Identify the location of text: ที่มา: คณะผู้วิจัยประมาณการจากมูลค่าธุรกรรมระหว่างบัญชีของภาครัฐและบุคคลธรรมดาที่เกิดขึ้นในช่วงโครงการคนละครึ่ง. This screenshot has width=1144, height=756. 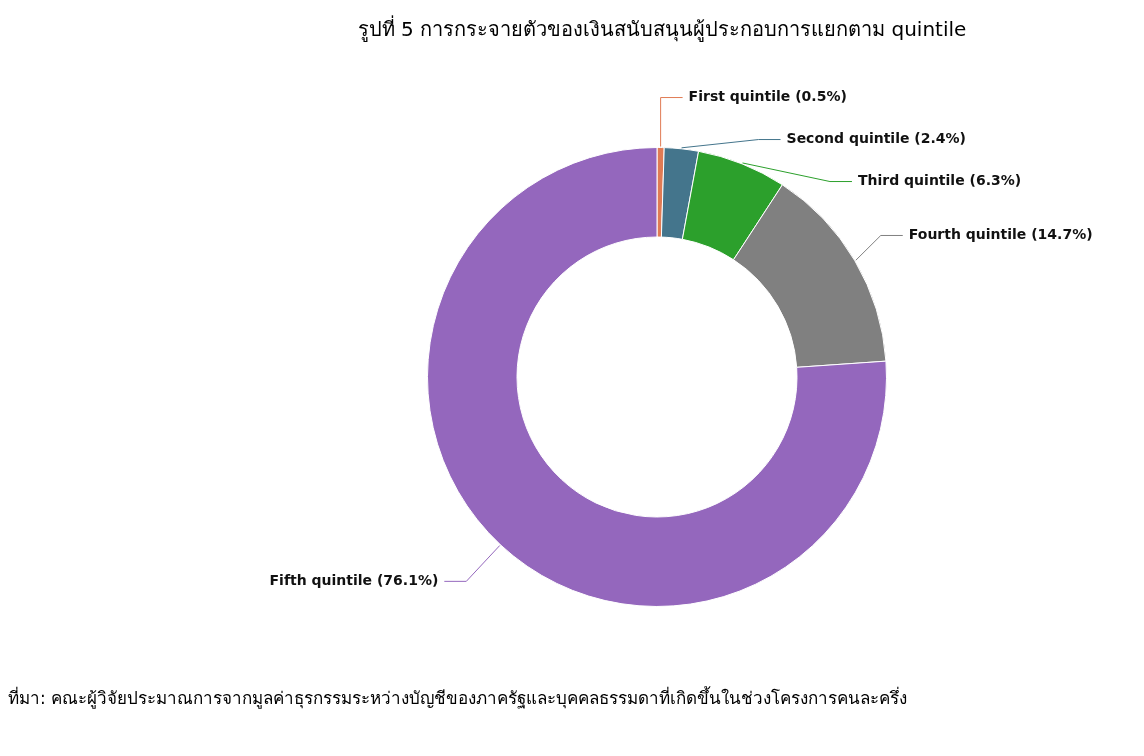
(458, 698).